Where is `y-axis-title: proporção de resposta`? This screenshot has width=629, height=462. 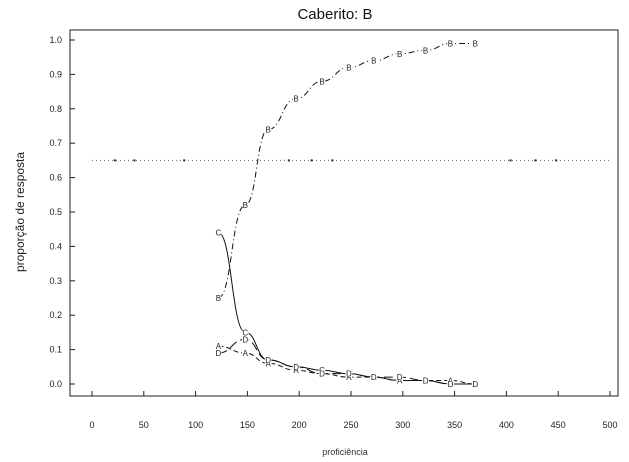 y-axis-title: proporção de resposta is located at coordinates (20, 212).